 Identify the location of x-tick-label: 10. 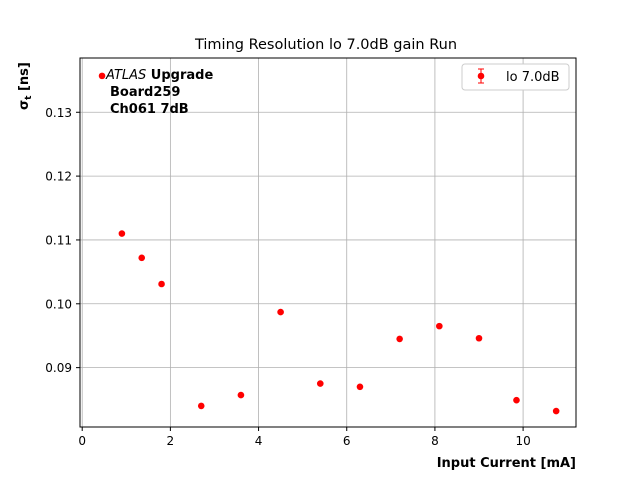
(522, 441).